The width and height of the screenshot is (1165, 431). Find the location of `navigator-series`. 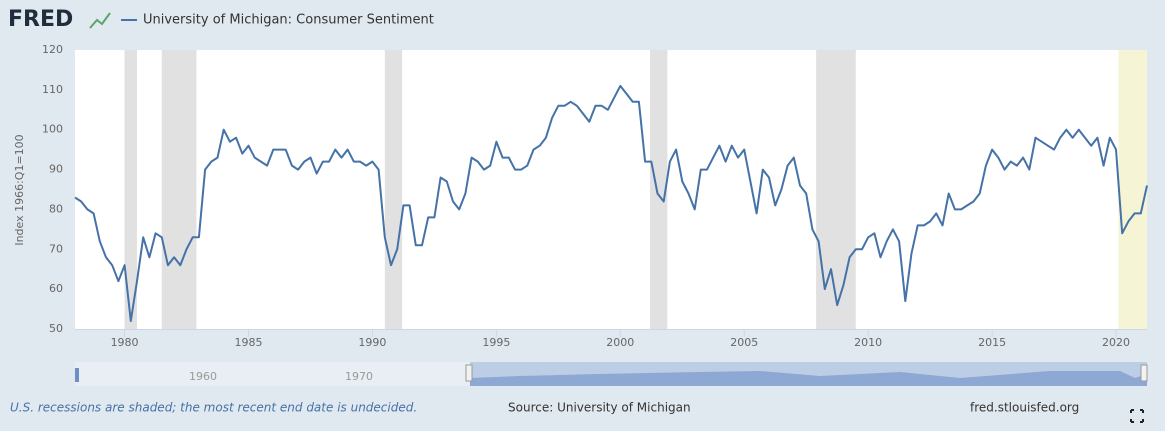

navigator-series is located at coordinates (808, 378).